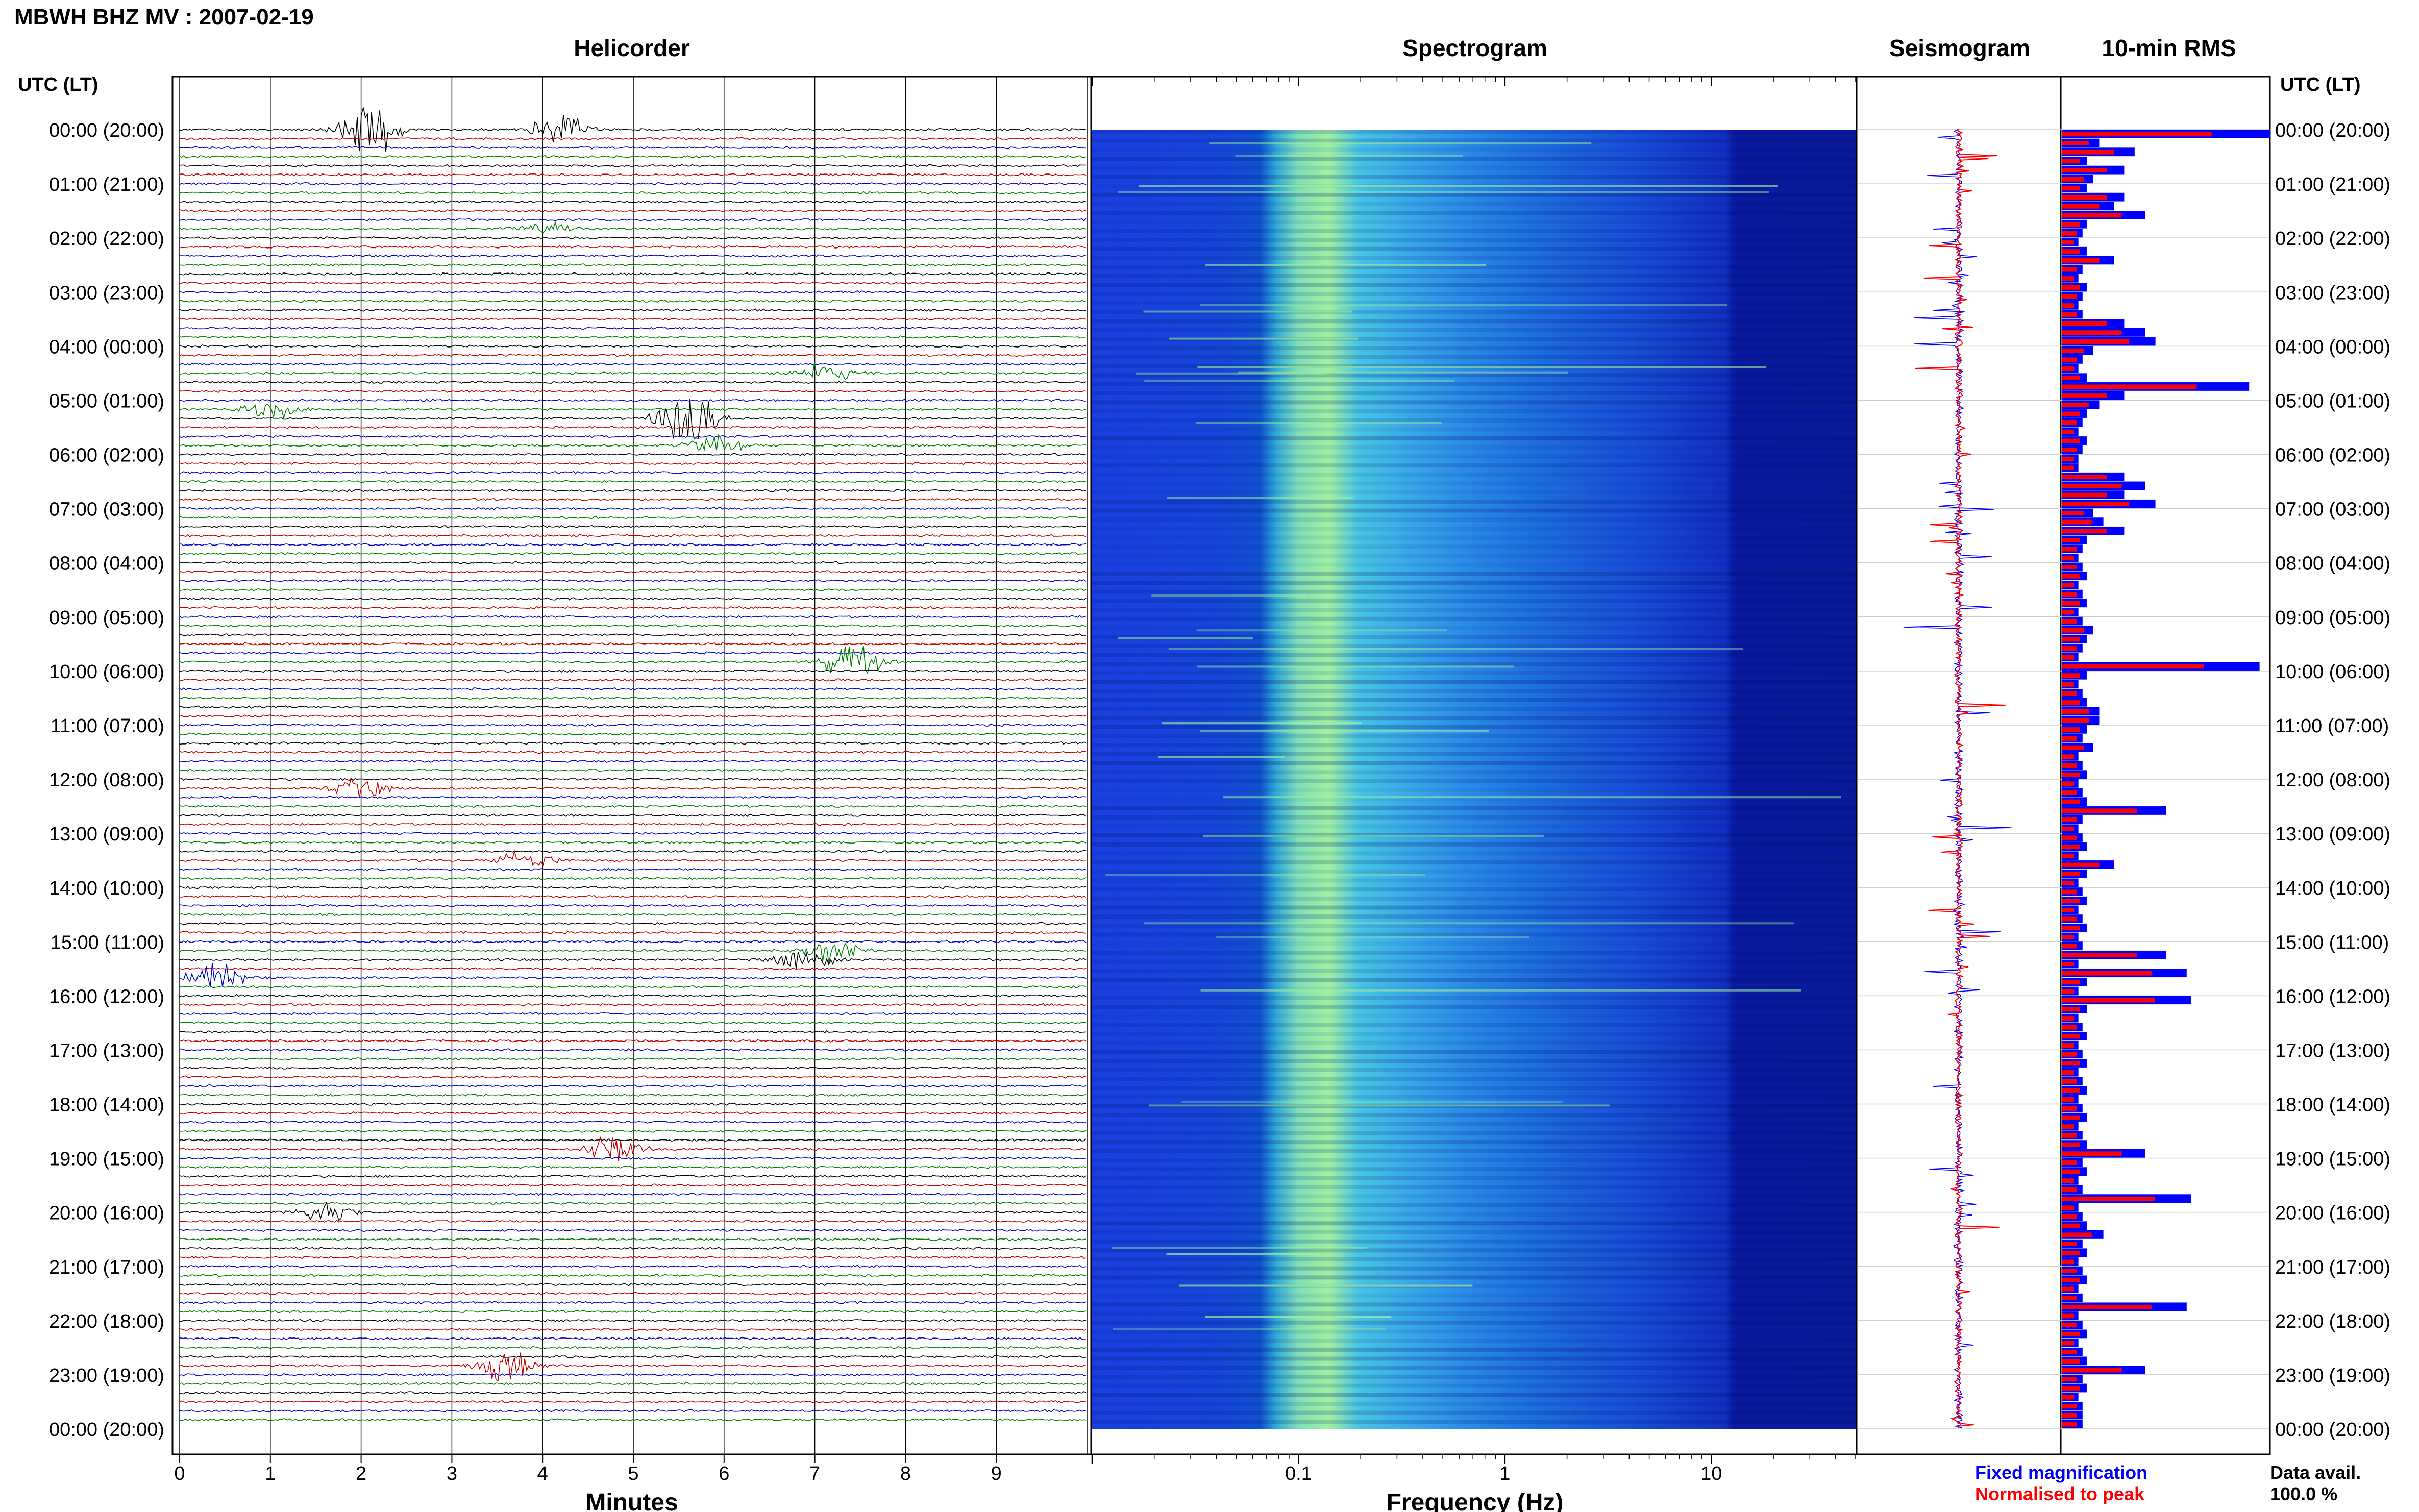 This screenshot has width=2419, height=1512. What do you see at coordinates (2332, 672) in the screenshot?
I see `hour-label-right: 10:00 (06:00)` at bounding box center [2332, 672].